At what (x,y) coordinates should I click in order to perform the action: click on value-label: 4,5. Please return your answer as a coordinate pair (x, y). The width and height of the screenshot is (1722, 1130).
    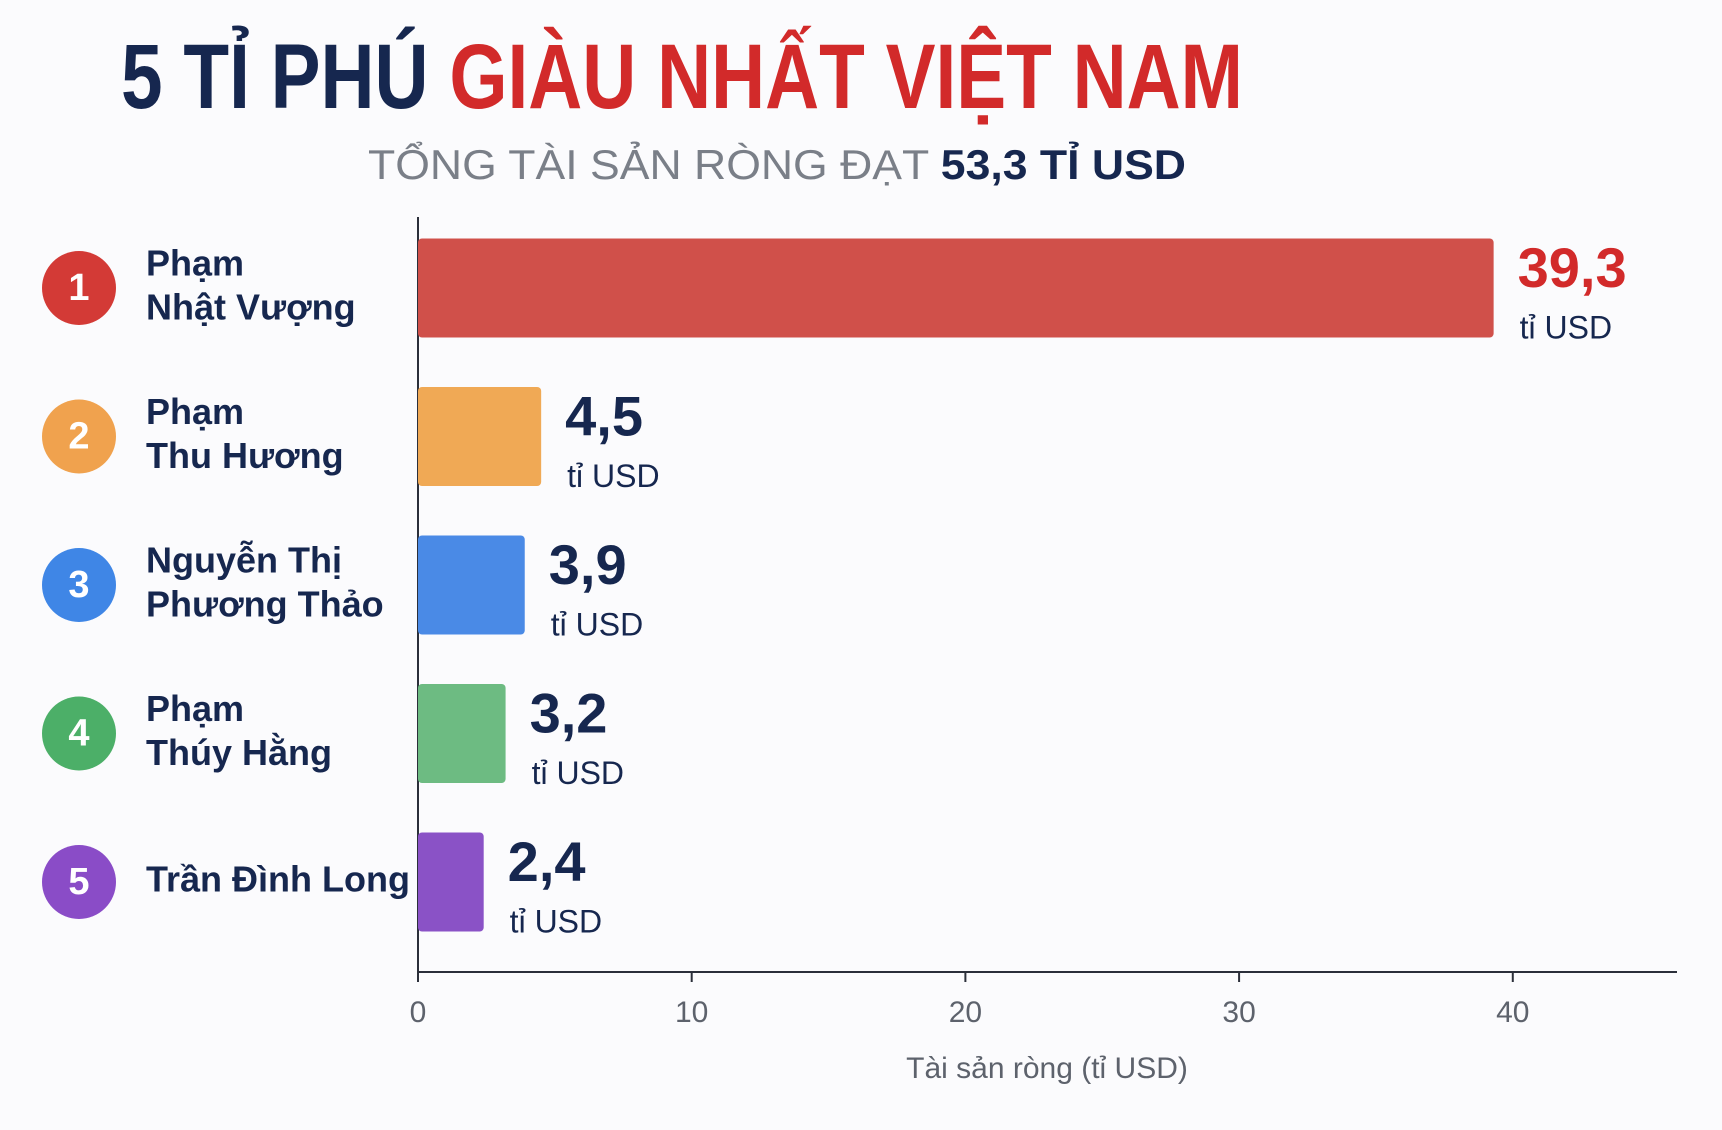
    Looking at the image, I should click on (604, 415).